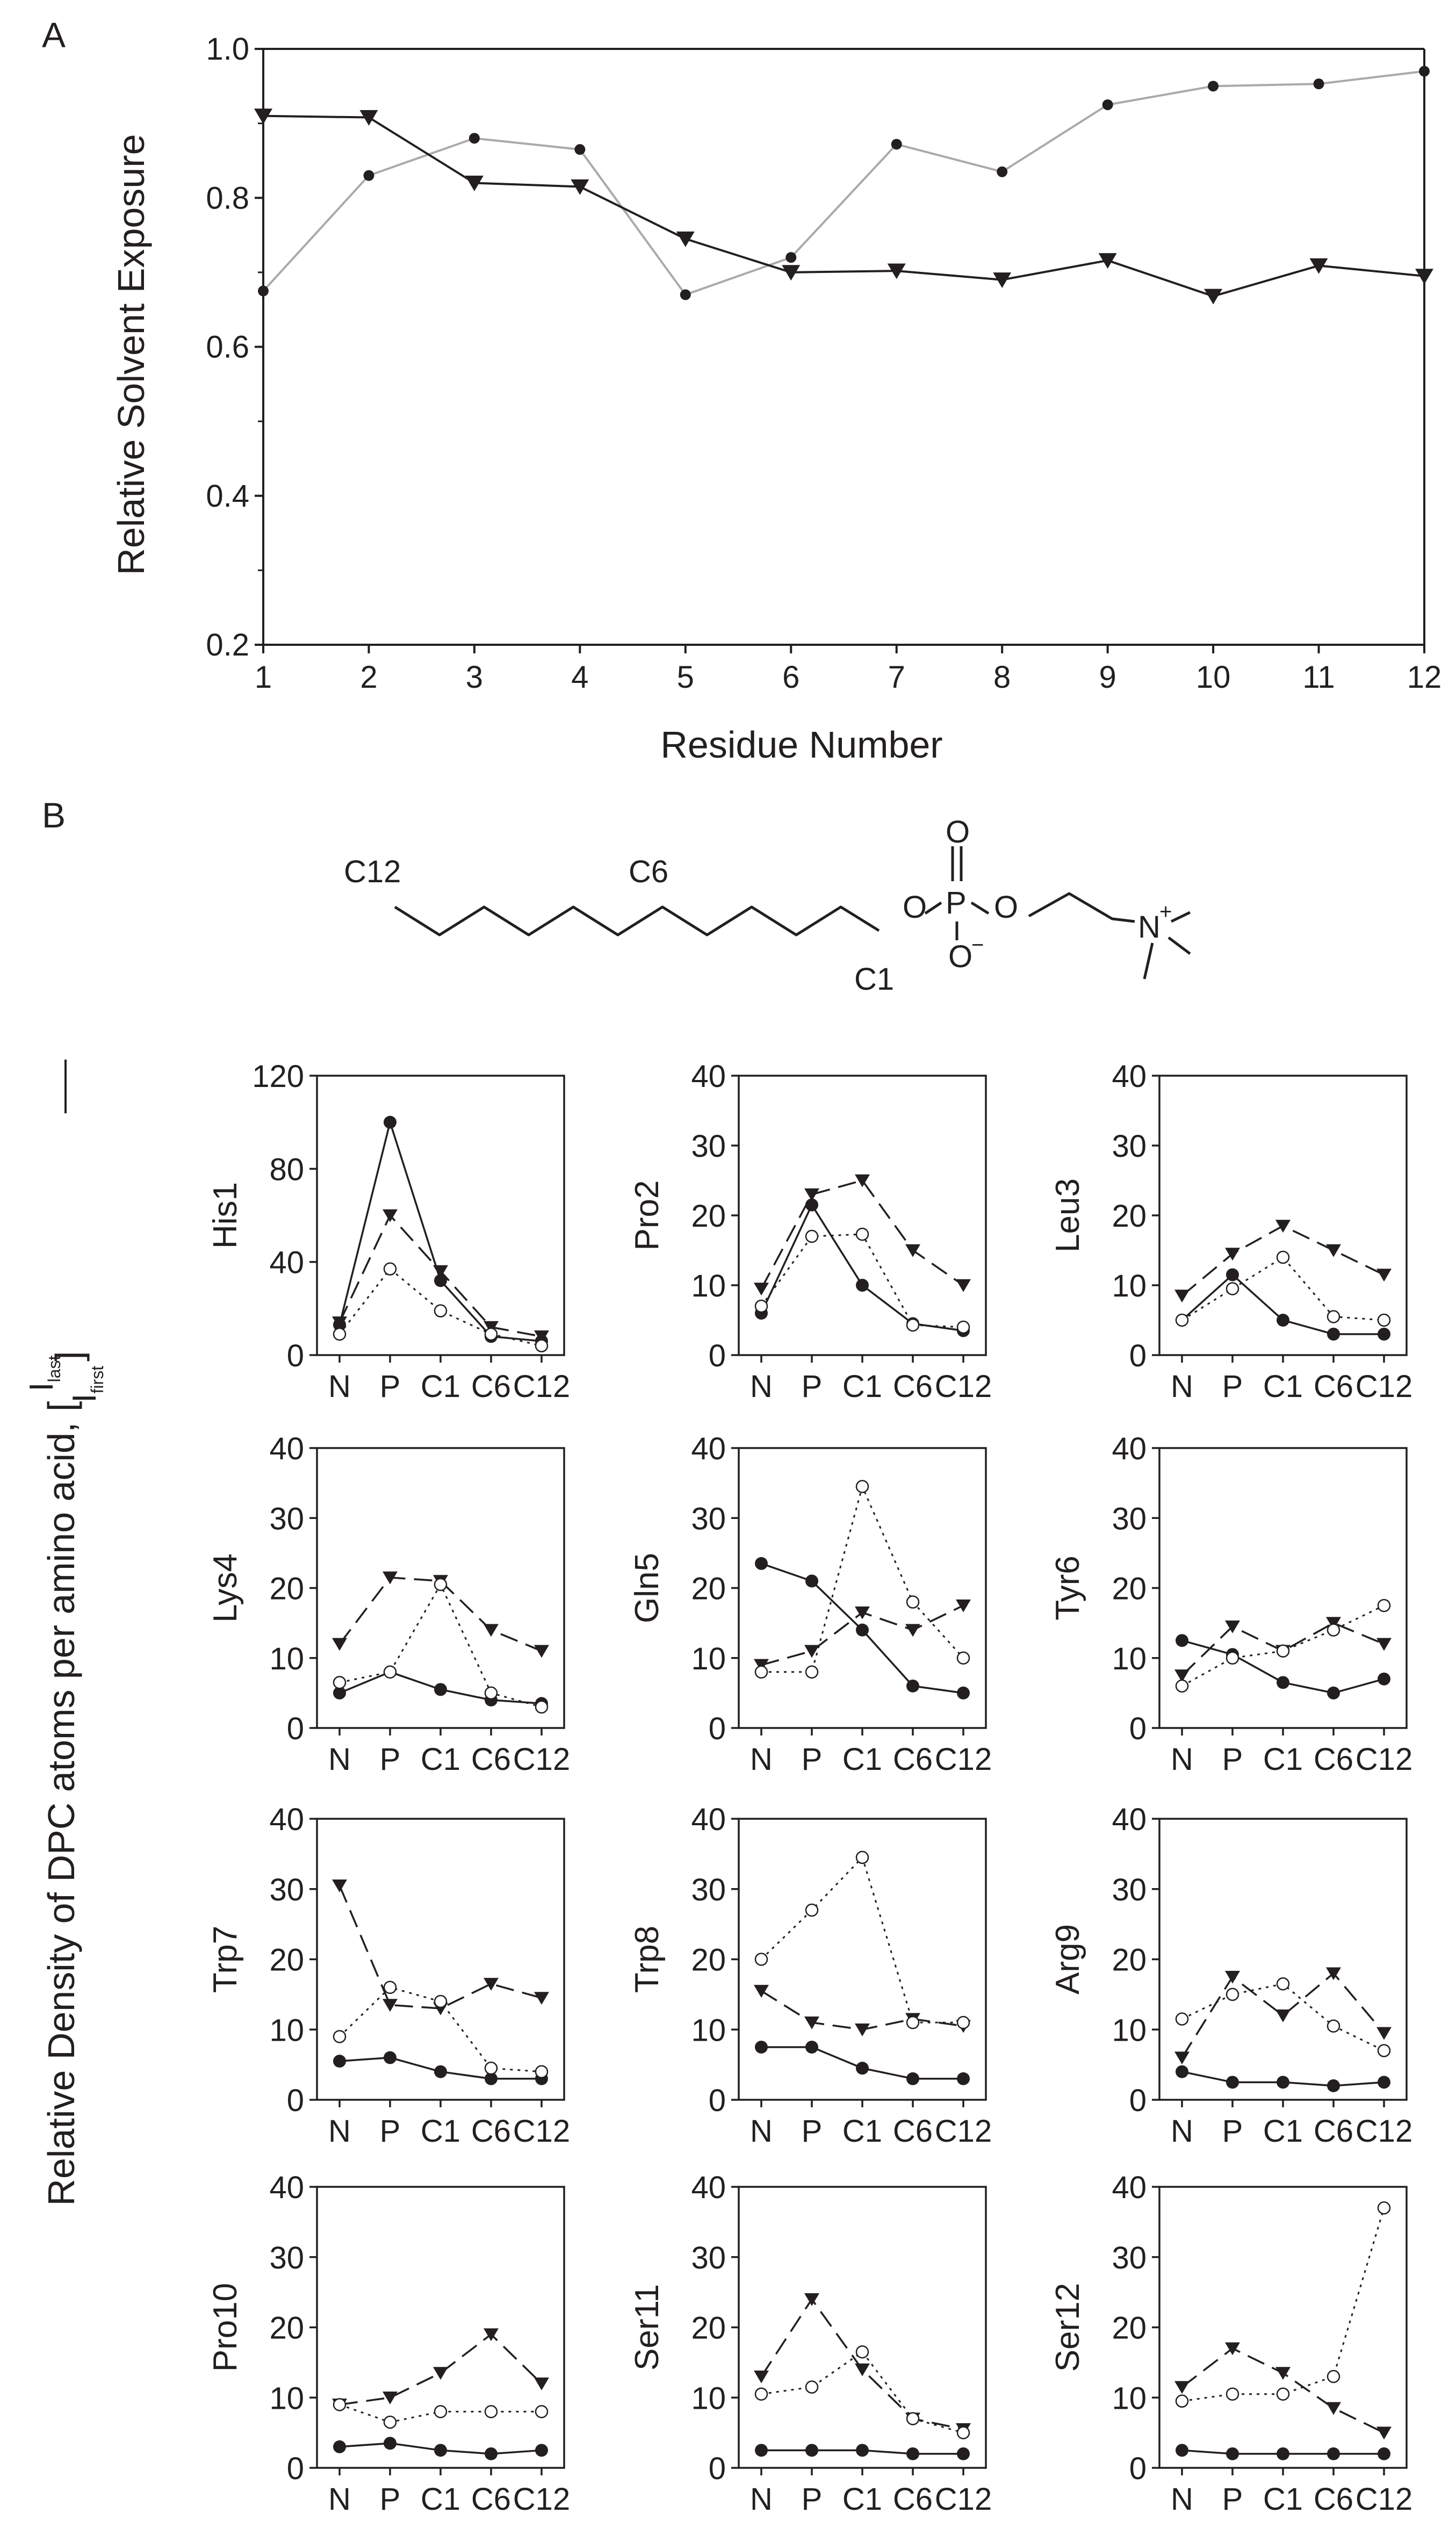  Describe the element at coordinates (933, 908) in the screenshot. I see `bond-o-p-left` at that location.